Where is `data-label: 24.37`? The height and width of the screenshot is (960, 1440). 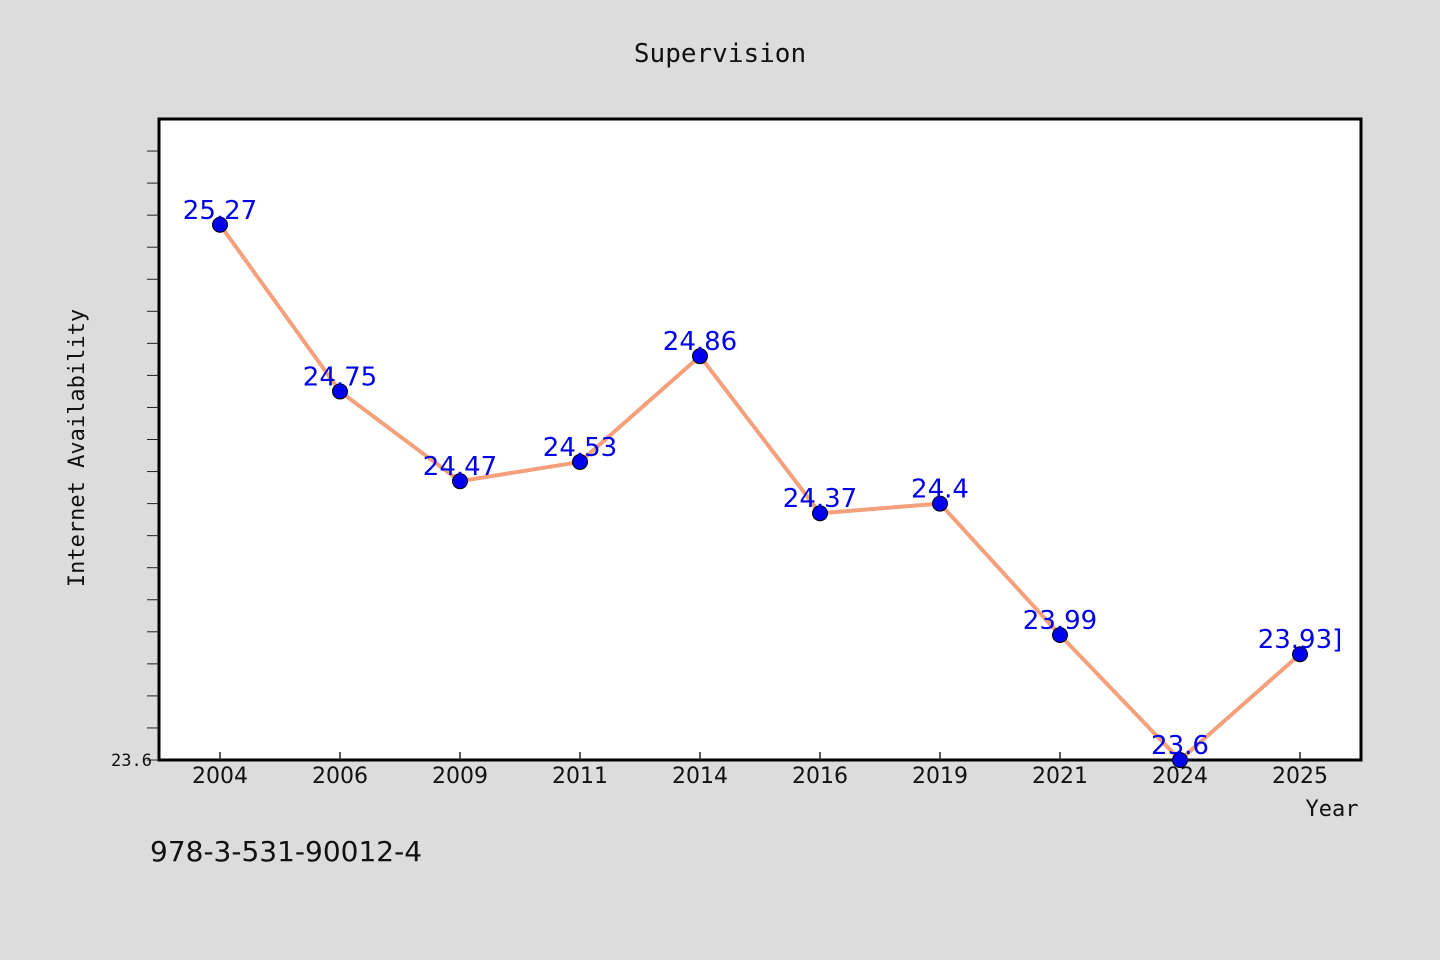
data-label: 24.37 is located at coordinates (820, 499).